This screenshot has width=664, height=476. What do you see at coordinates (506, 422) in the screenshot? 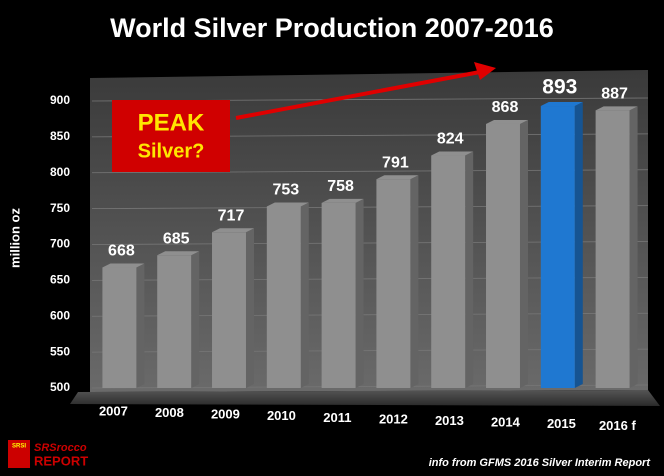
I see `x-tick-label: 2014` at bounding box center [506, 422].